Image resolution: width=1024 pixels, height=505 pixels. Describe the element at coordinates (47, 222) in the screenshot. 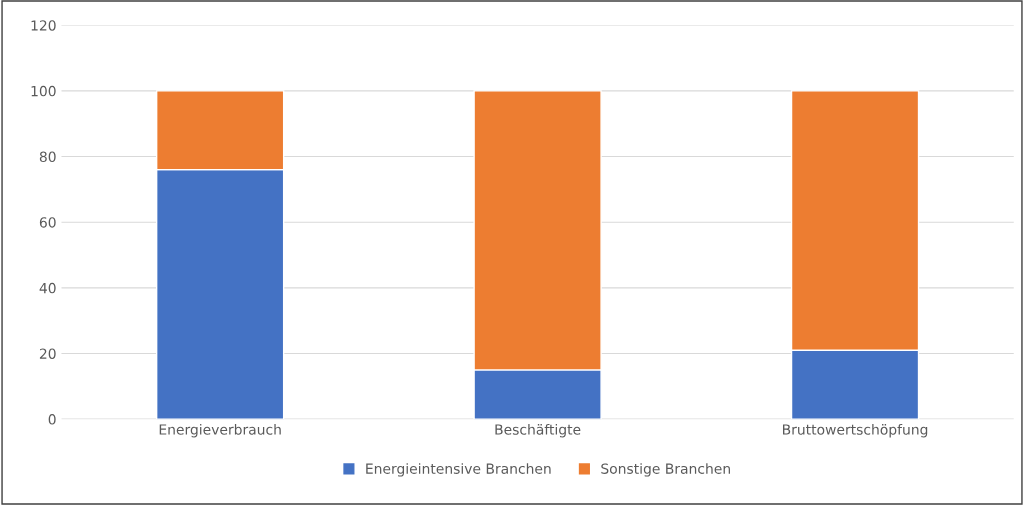

I see `y-tick-label: 60` at that location.